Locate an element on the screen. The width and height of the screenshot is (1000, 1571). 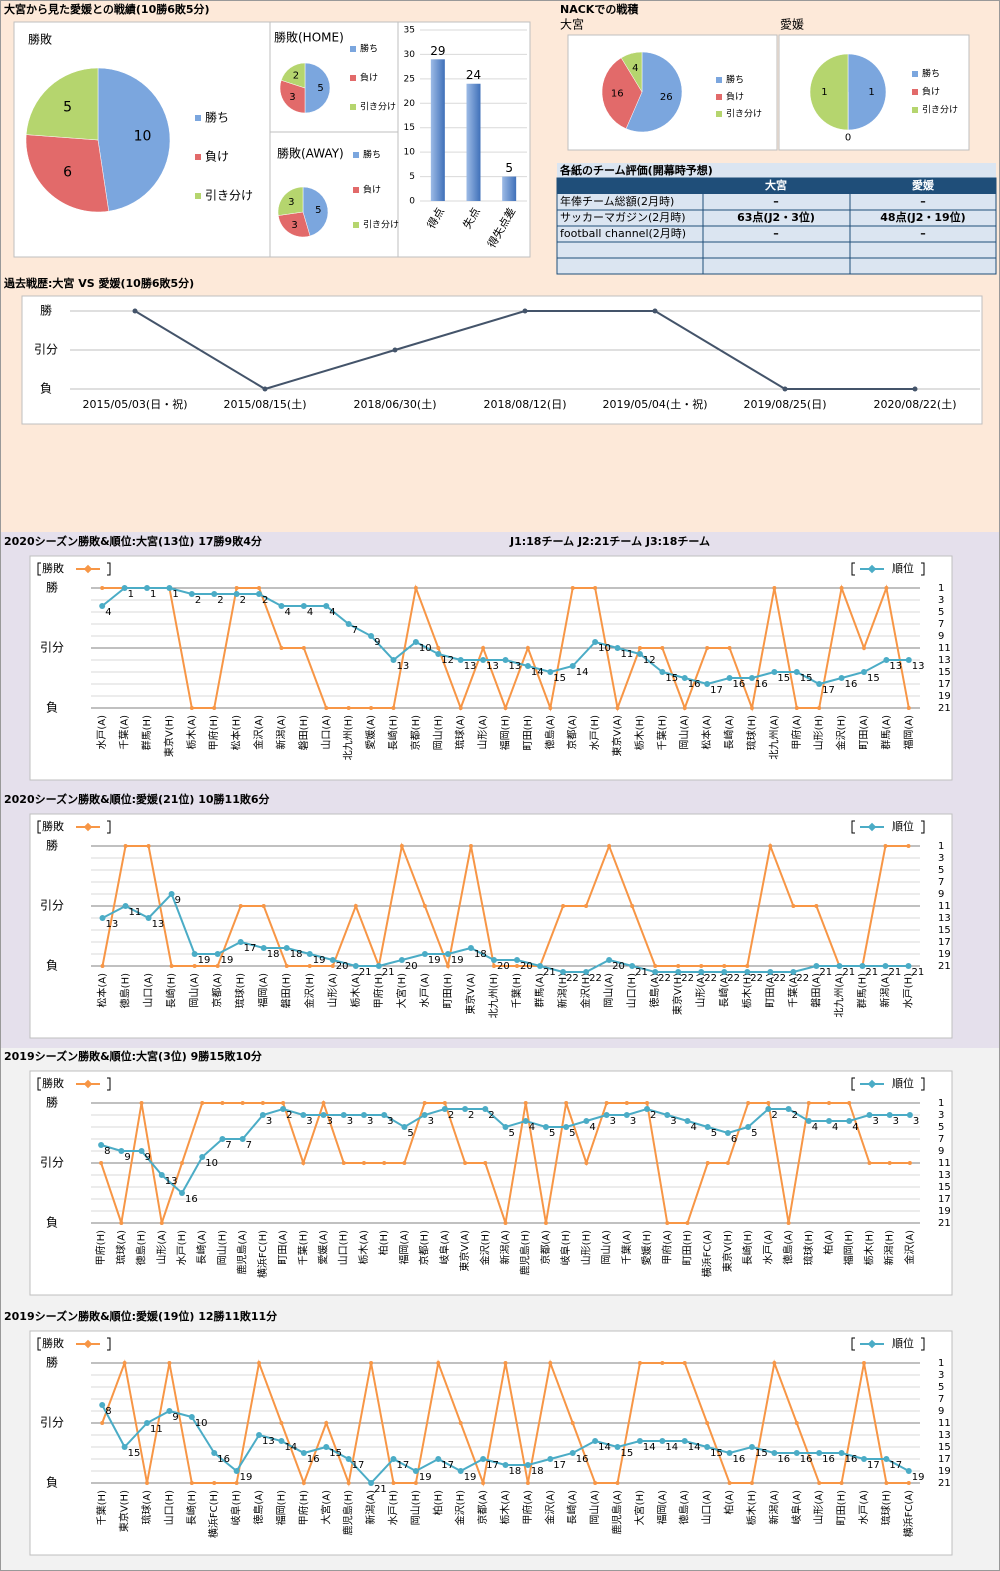
data-label: 20 is located at coordinates (526, 966).